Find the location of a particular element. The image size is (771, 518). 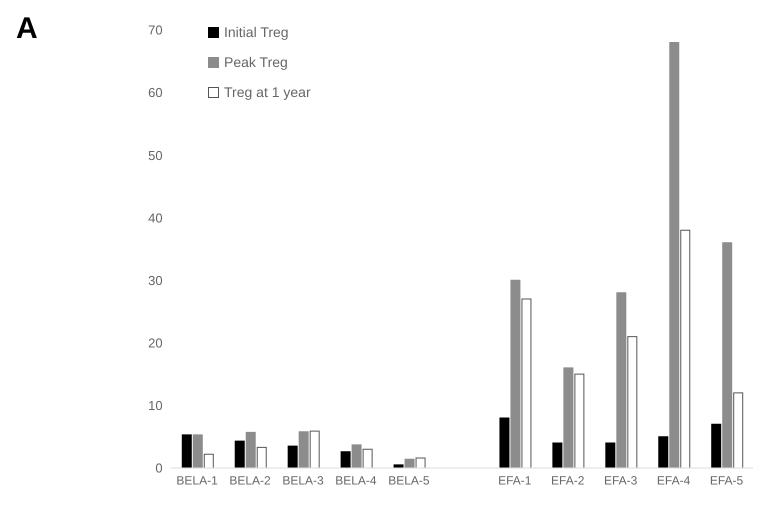

y-tick-label: 0 is located at coordinates (159, 468).